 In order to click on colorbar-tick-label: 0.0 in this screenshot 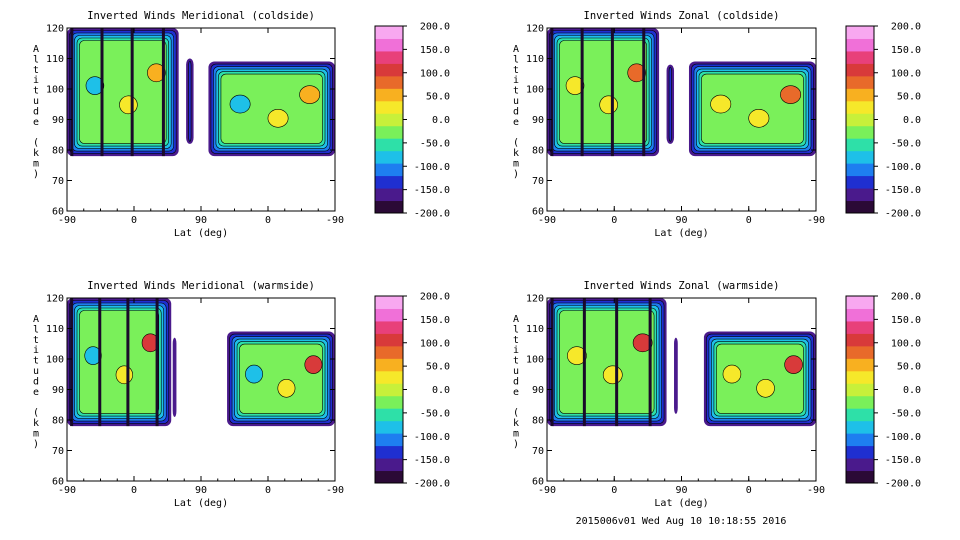, I will do `click(912, 120)`.